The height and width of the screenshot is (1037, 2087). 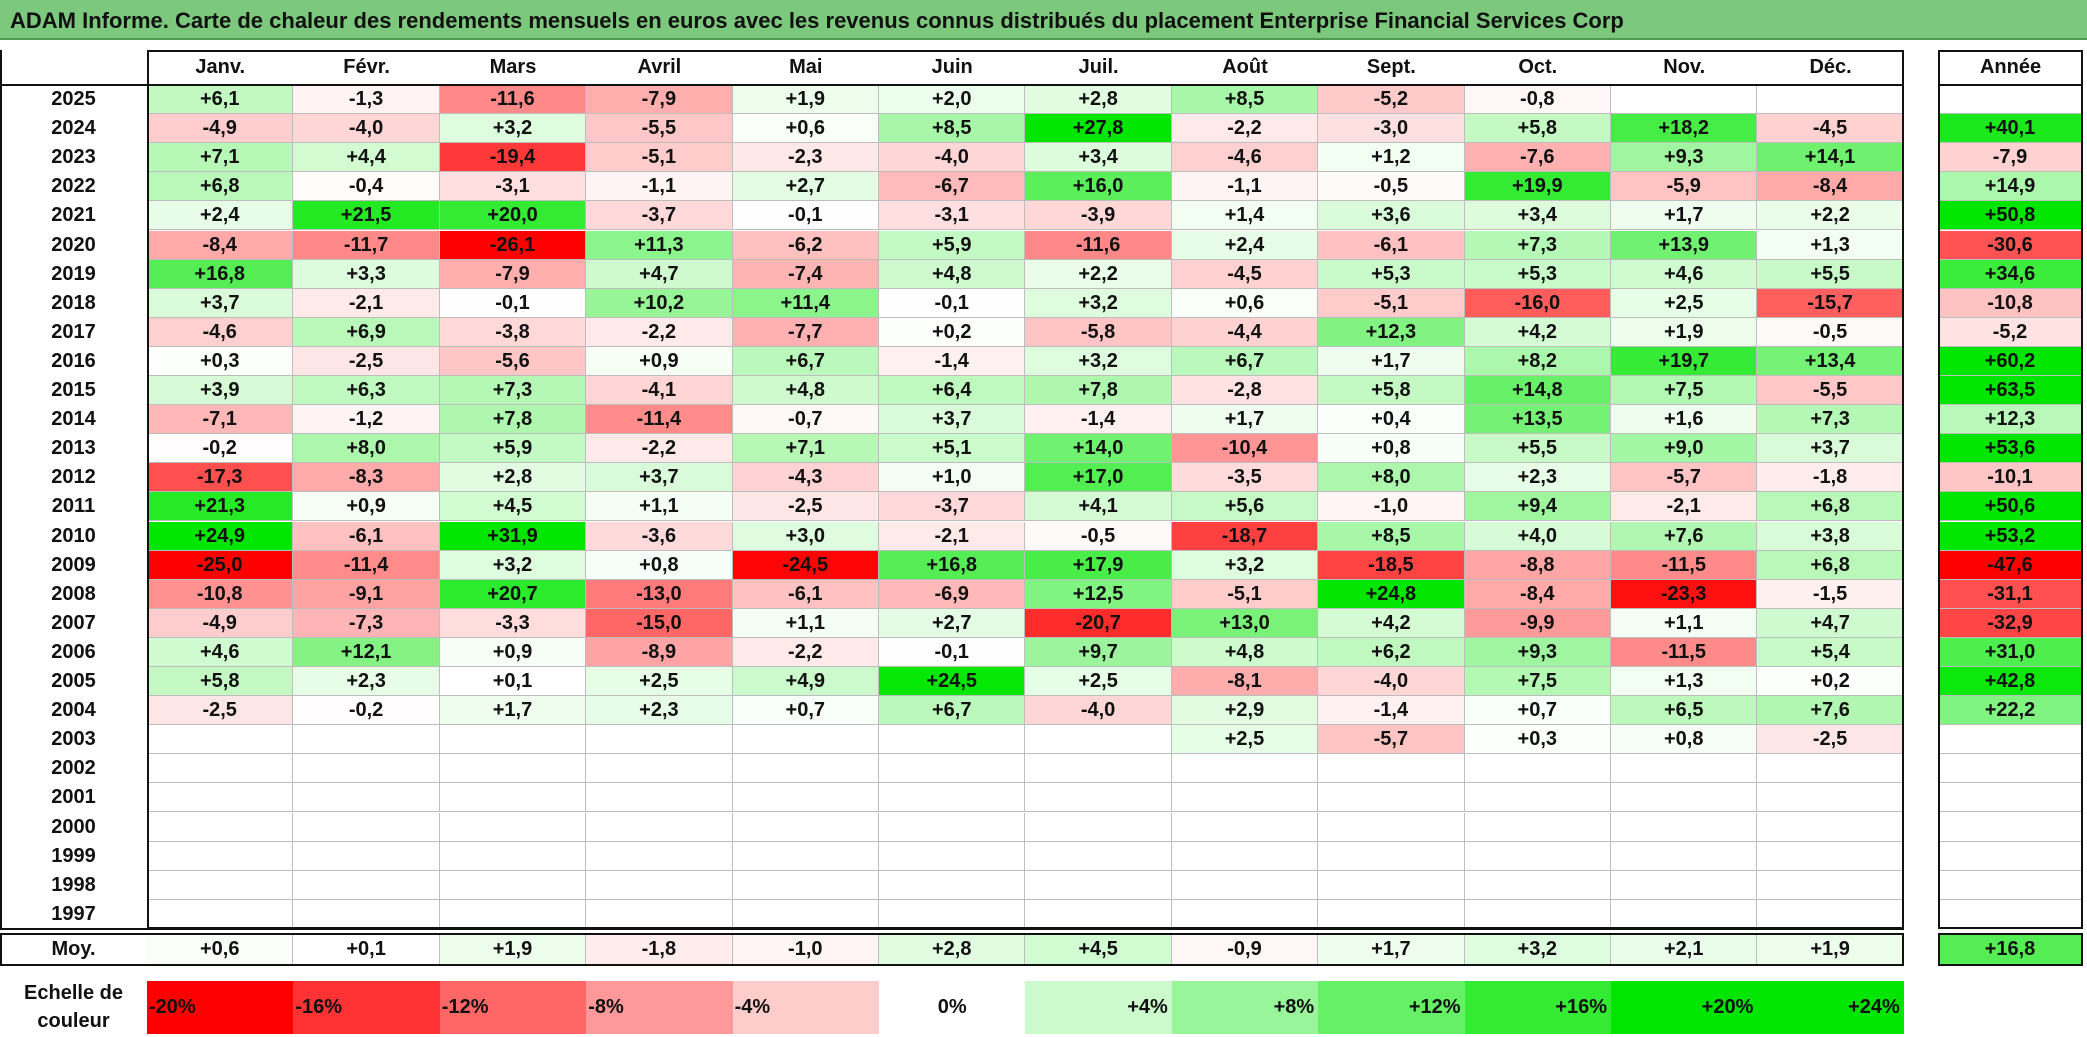 What do you see at coordinates (1684, 361) in the screenshot?
I see `heatmap-cell: +19,7` at bounding box center [1684, 361].